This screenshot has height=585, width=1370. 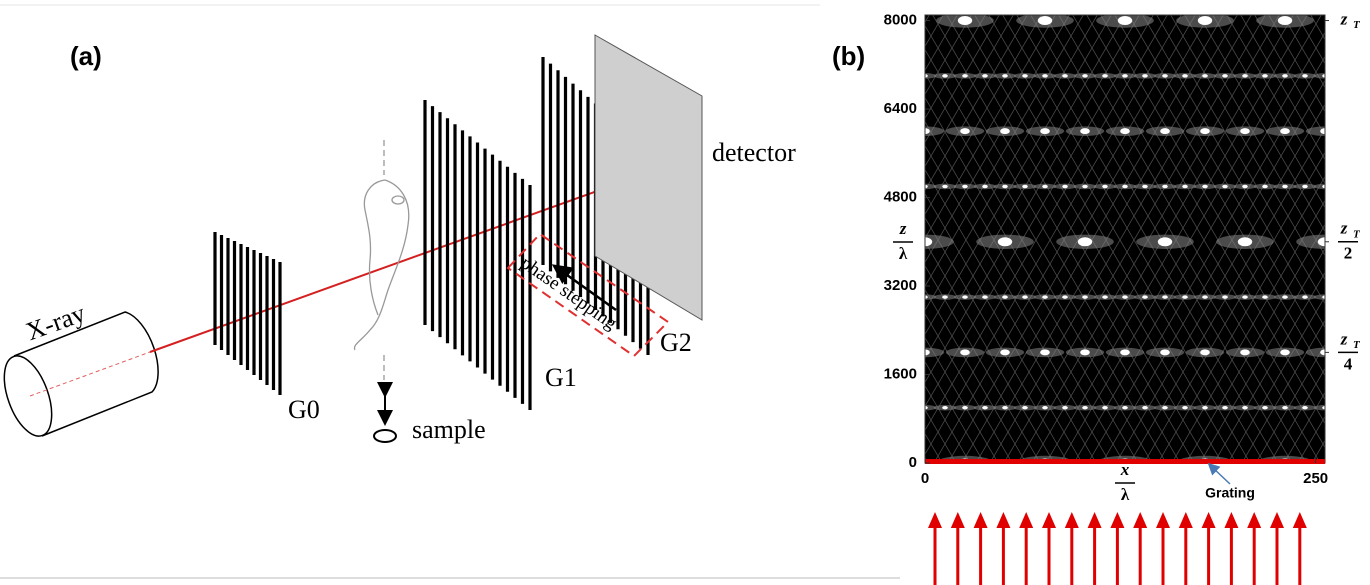 What do you see at coordinates (913, 462) in the screenshot?
I see `y-tick-label: 0` at bounding box center [913, 462].